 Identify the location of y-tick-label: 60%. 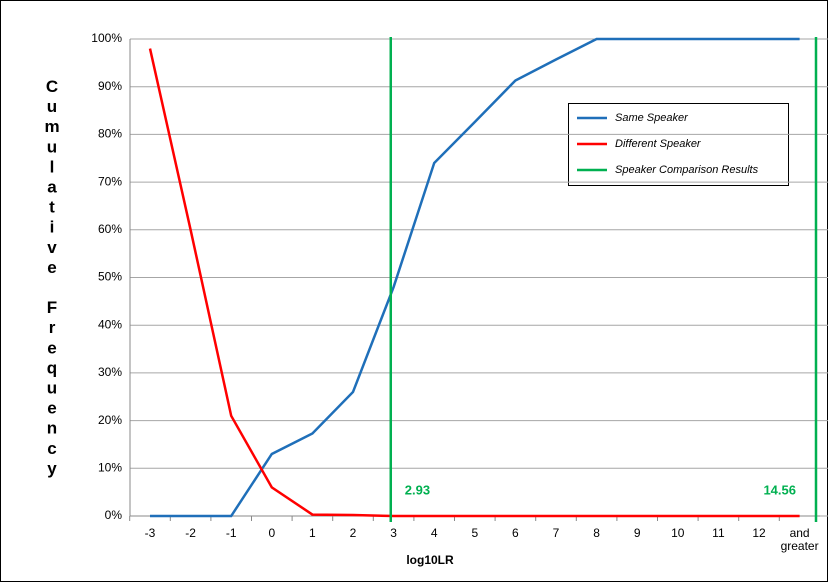
(110, 229).